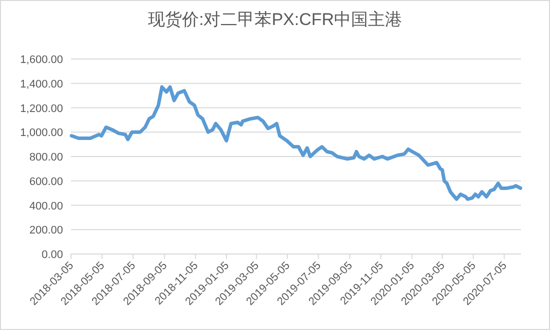 The height and width of the screenshot is (330, 550). Describe the element at coordinates (41, 84) in the screenshot. I see `y-tick-label: 1,400.00` at that location.